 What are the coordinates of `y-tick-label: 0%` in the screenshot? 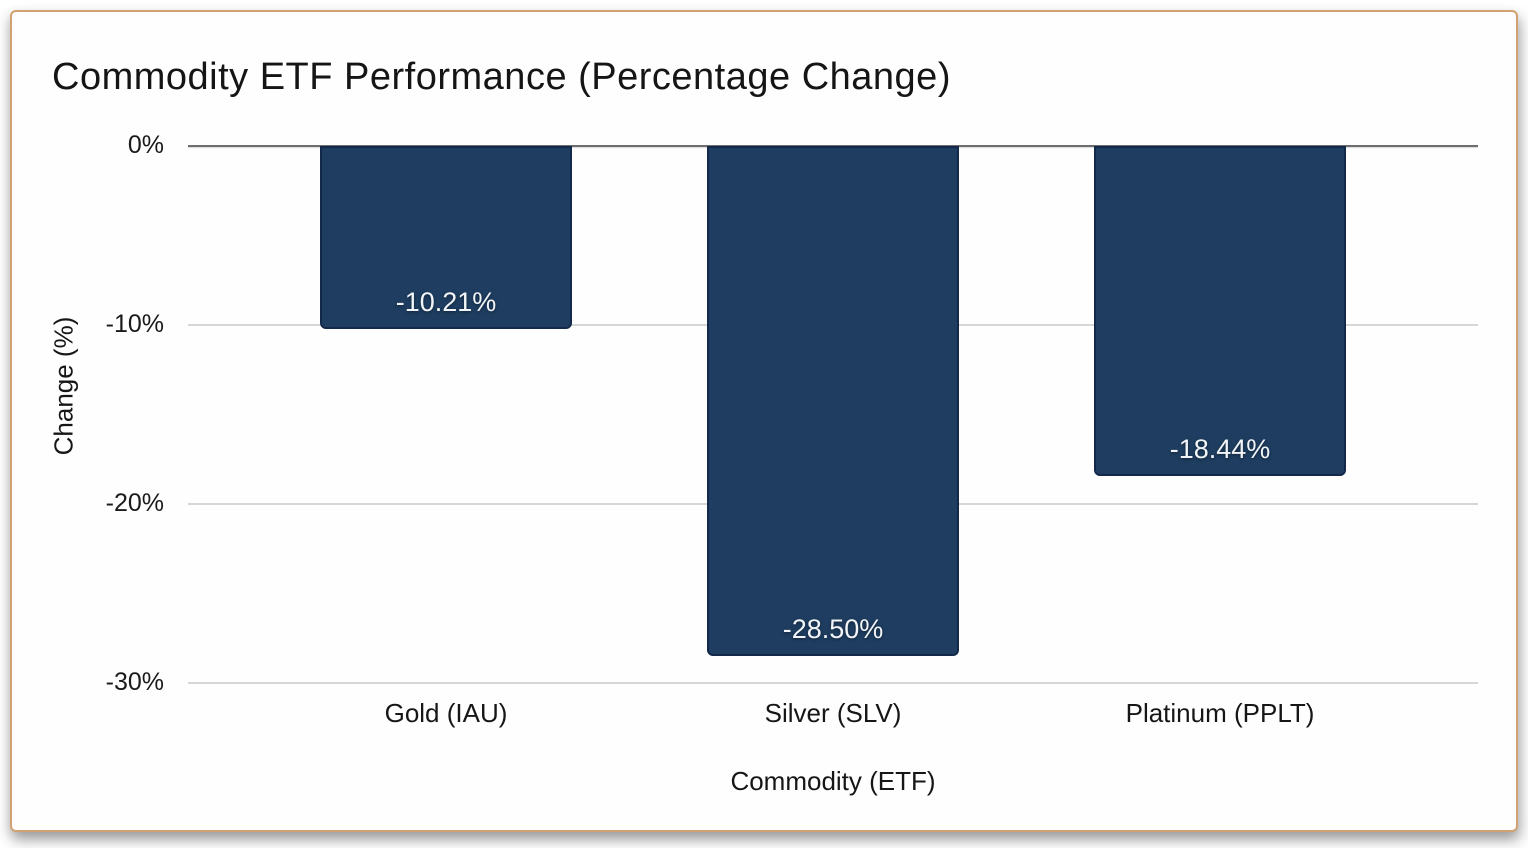 It's located at (145, 145).